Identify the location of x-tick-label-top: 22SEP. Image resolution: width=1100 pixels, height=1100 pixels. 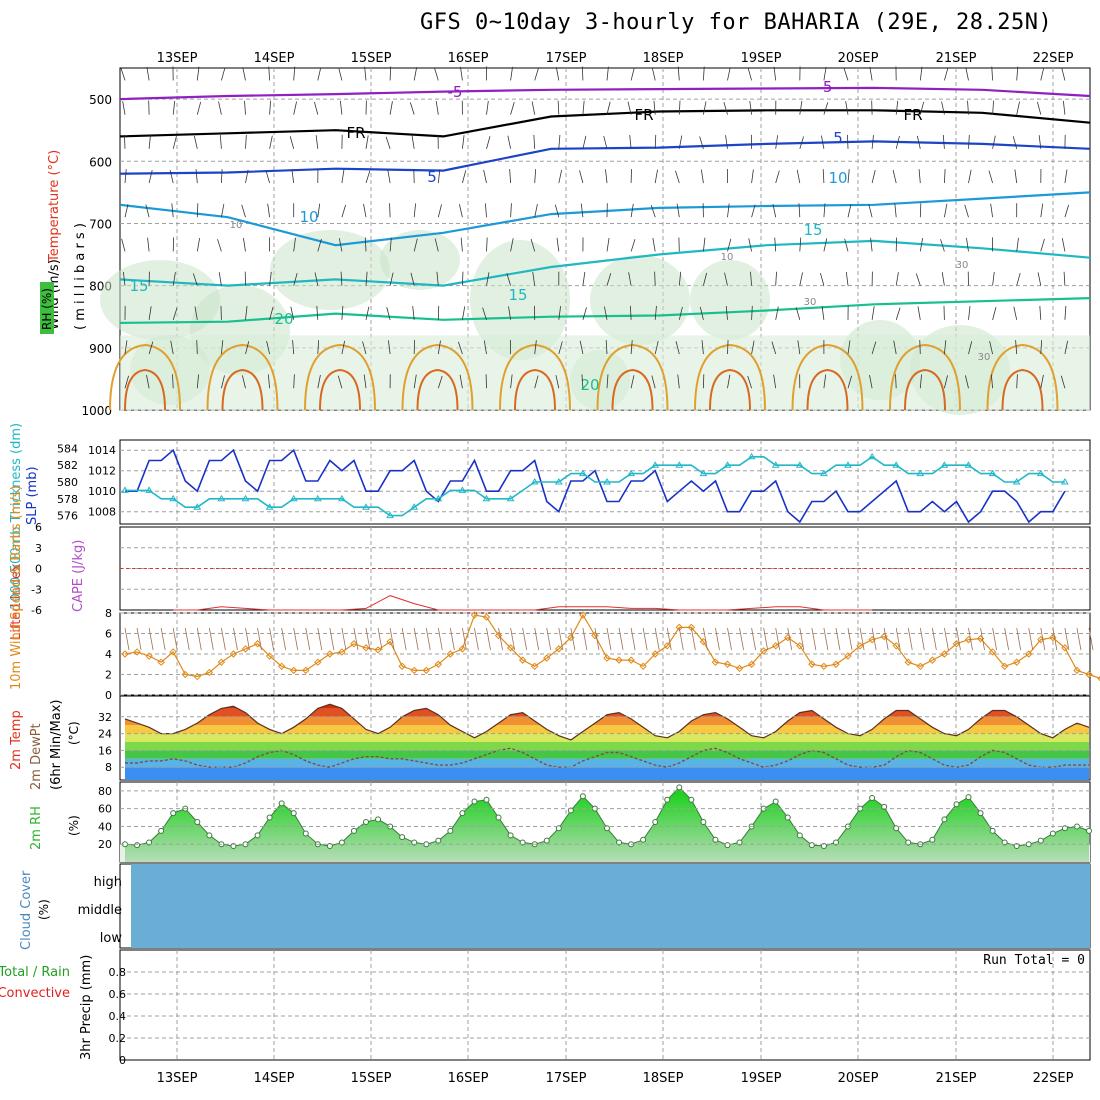
(1053, 58).